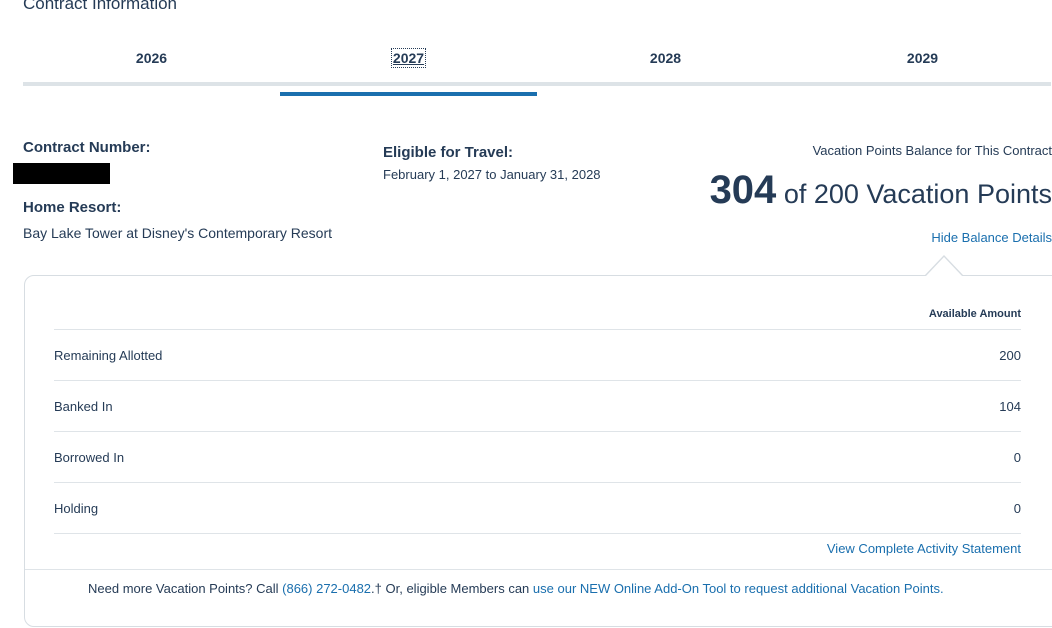 The height and width of the screenshot is (628, 1052). Describe the element at coordinates (100, 6) in the screenshot. I see `section-title: Contract Information` at that location.